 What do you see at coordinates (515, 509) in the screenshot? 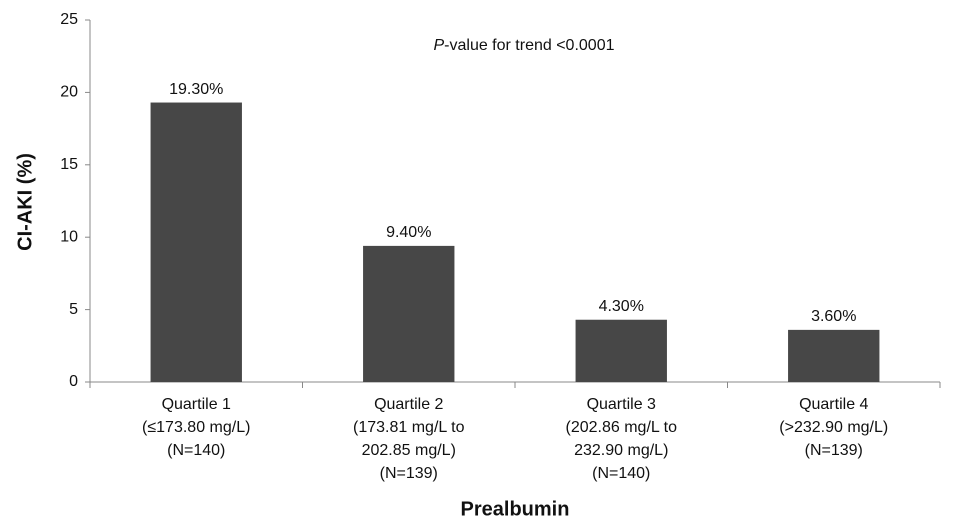
I see `x-axis-label: Prealbumin` at bounding box center [515, 509].